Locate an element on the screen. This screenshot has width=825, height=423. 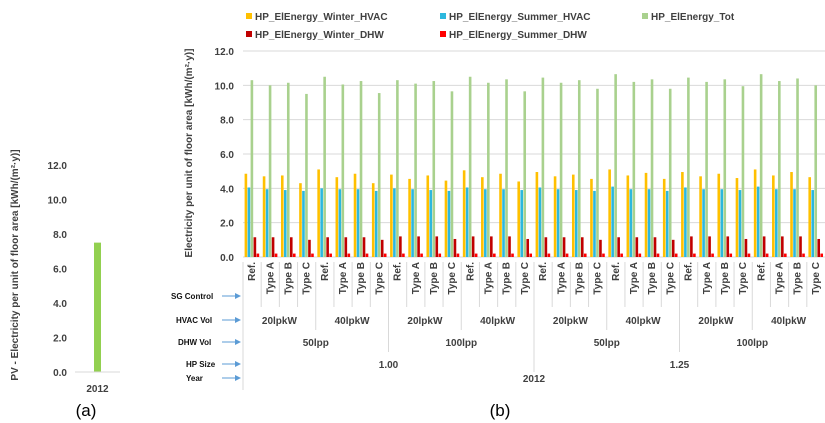
legend-entry: HP_ElEnergy_Summer_HVAC is located at coordinates (520, 17).